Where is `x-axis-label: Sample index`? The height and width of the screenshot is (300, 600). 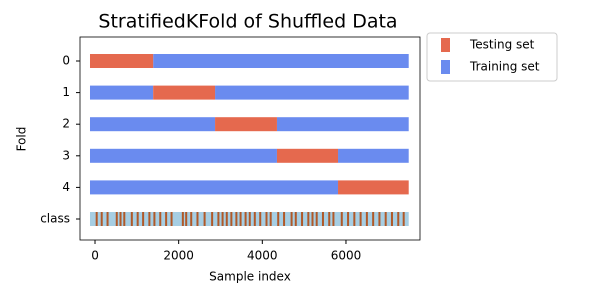
x-axis-label: Sample index is located at coordinates (250, 277).